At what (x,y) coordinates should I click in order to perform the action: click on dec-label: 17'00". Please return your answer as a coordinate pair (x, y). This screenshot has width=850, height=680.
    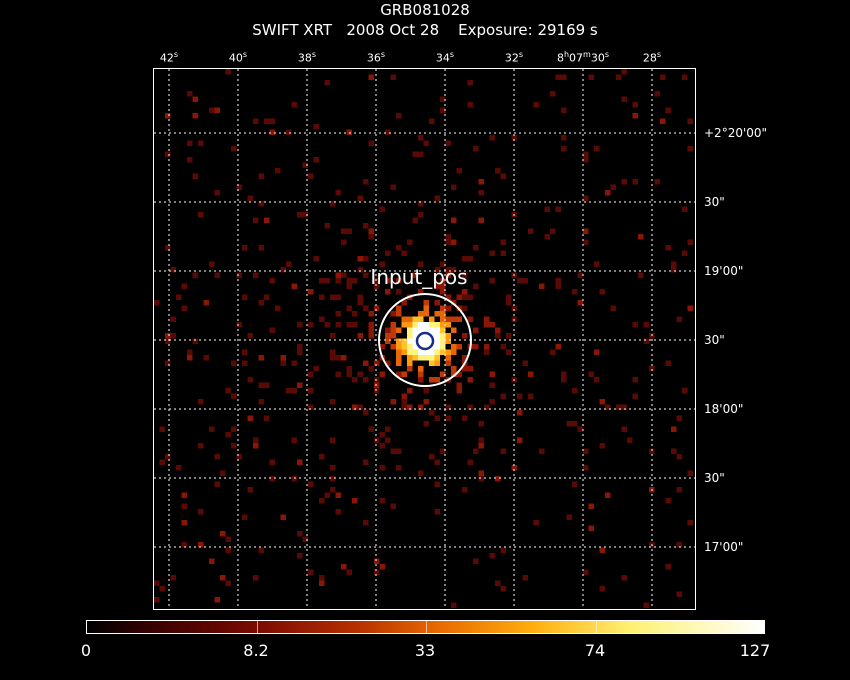
    Looking at the image, I should click on (724, 547).